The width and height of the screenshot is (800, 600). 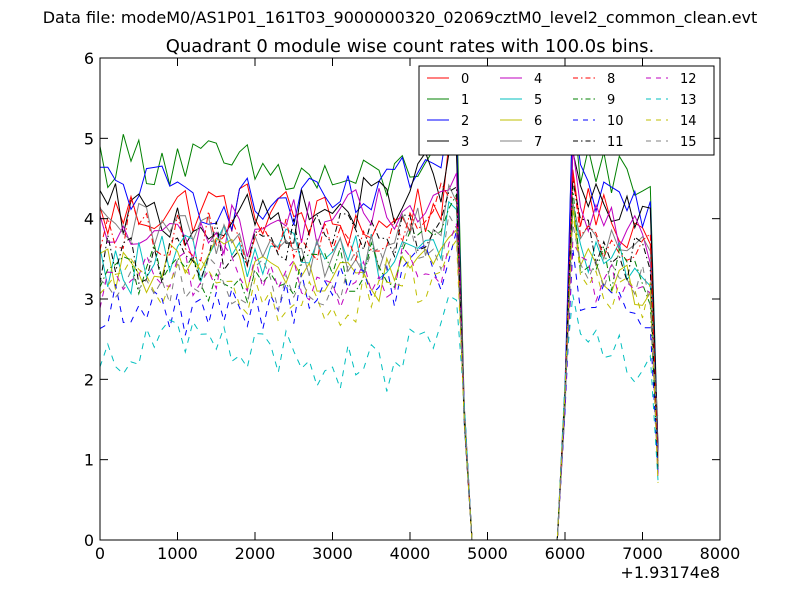 I want to click on legend-label-2: 2, so click(x=465, y=121).